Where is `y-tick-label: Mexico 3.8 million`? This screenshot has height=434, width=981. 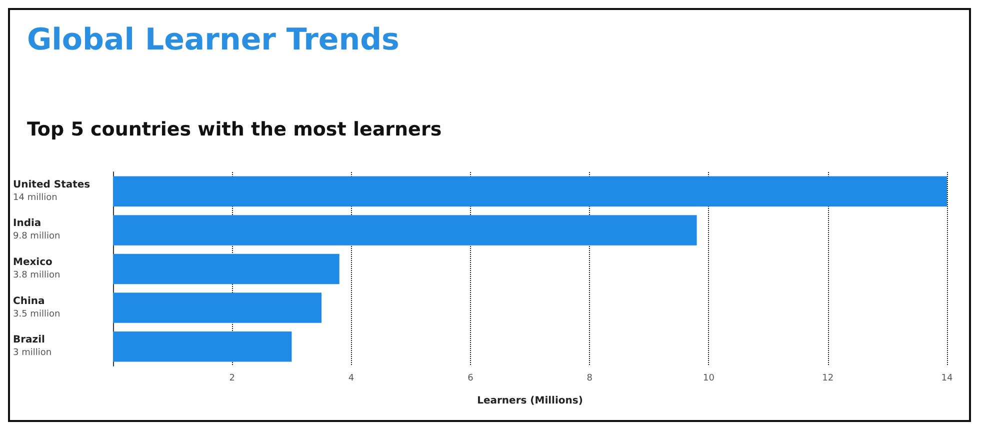
y-tick-label: Mexico 3.8 million is located at coordinates (36, 268).